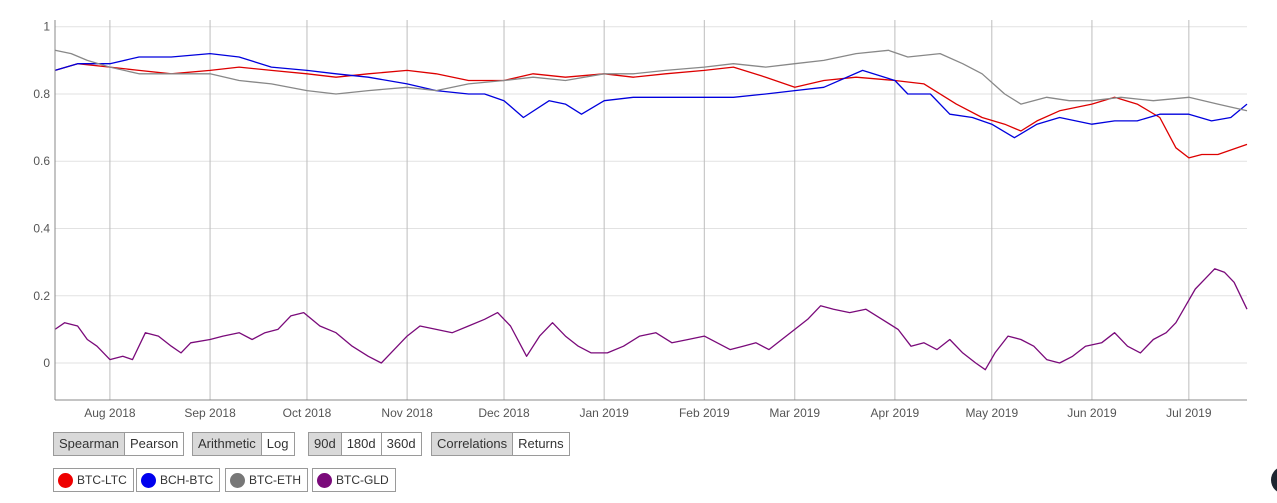 The width and height of the screenshot is (1277, 503). I want to click on legend-item-btc-eth: BTC-ETH, so click(266, 480).